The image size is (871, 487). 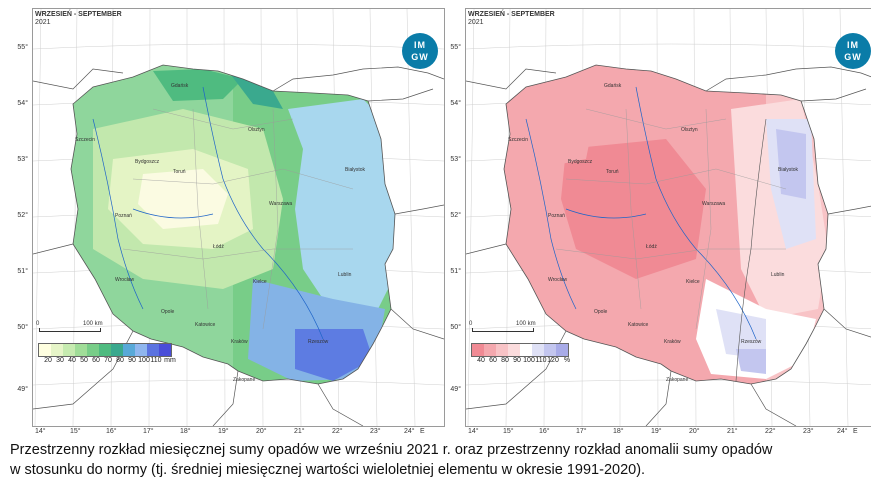 I want to click on latitude-label: 55°, so click(x=22, y=47).